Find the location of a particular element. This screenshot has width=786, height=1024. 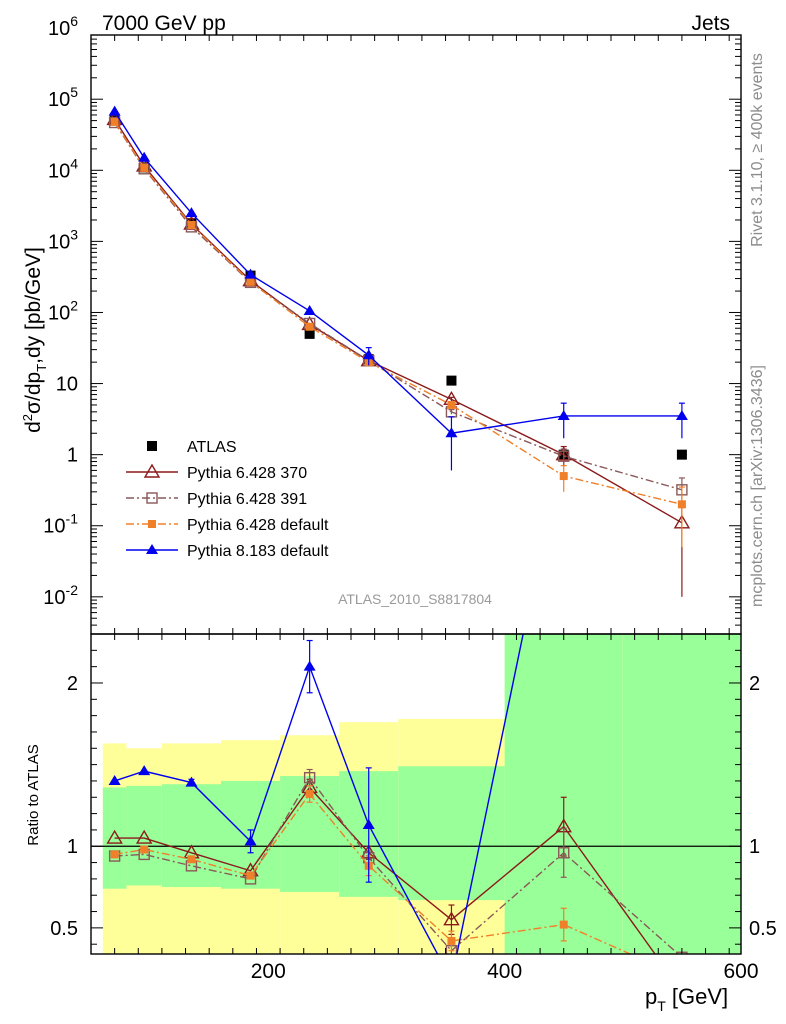

ratio-y-tick-label-right: 2 is located at coordinates (754, 684).